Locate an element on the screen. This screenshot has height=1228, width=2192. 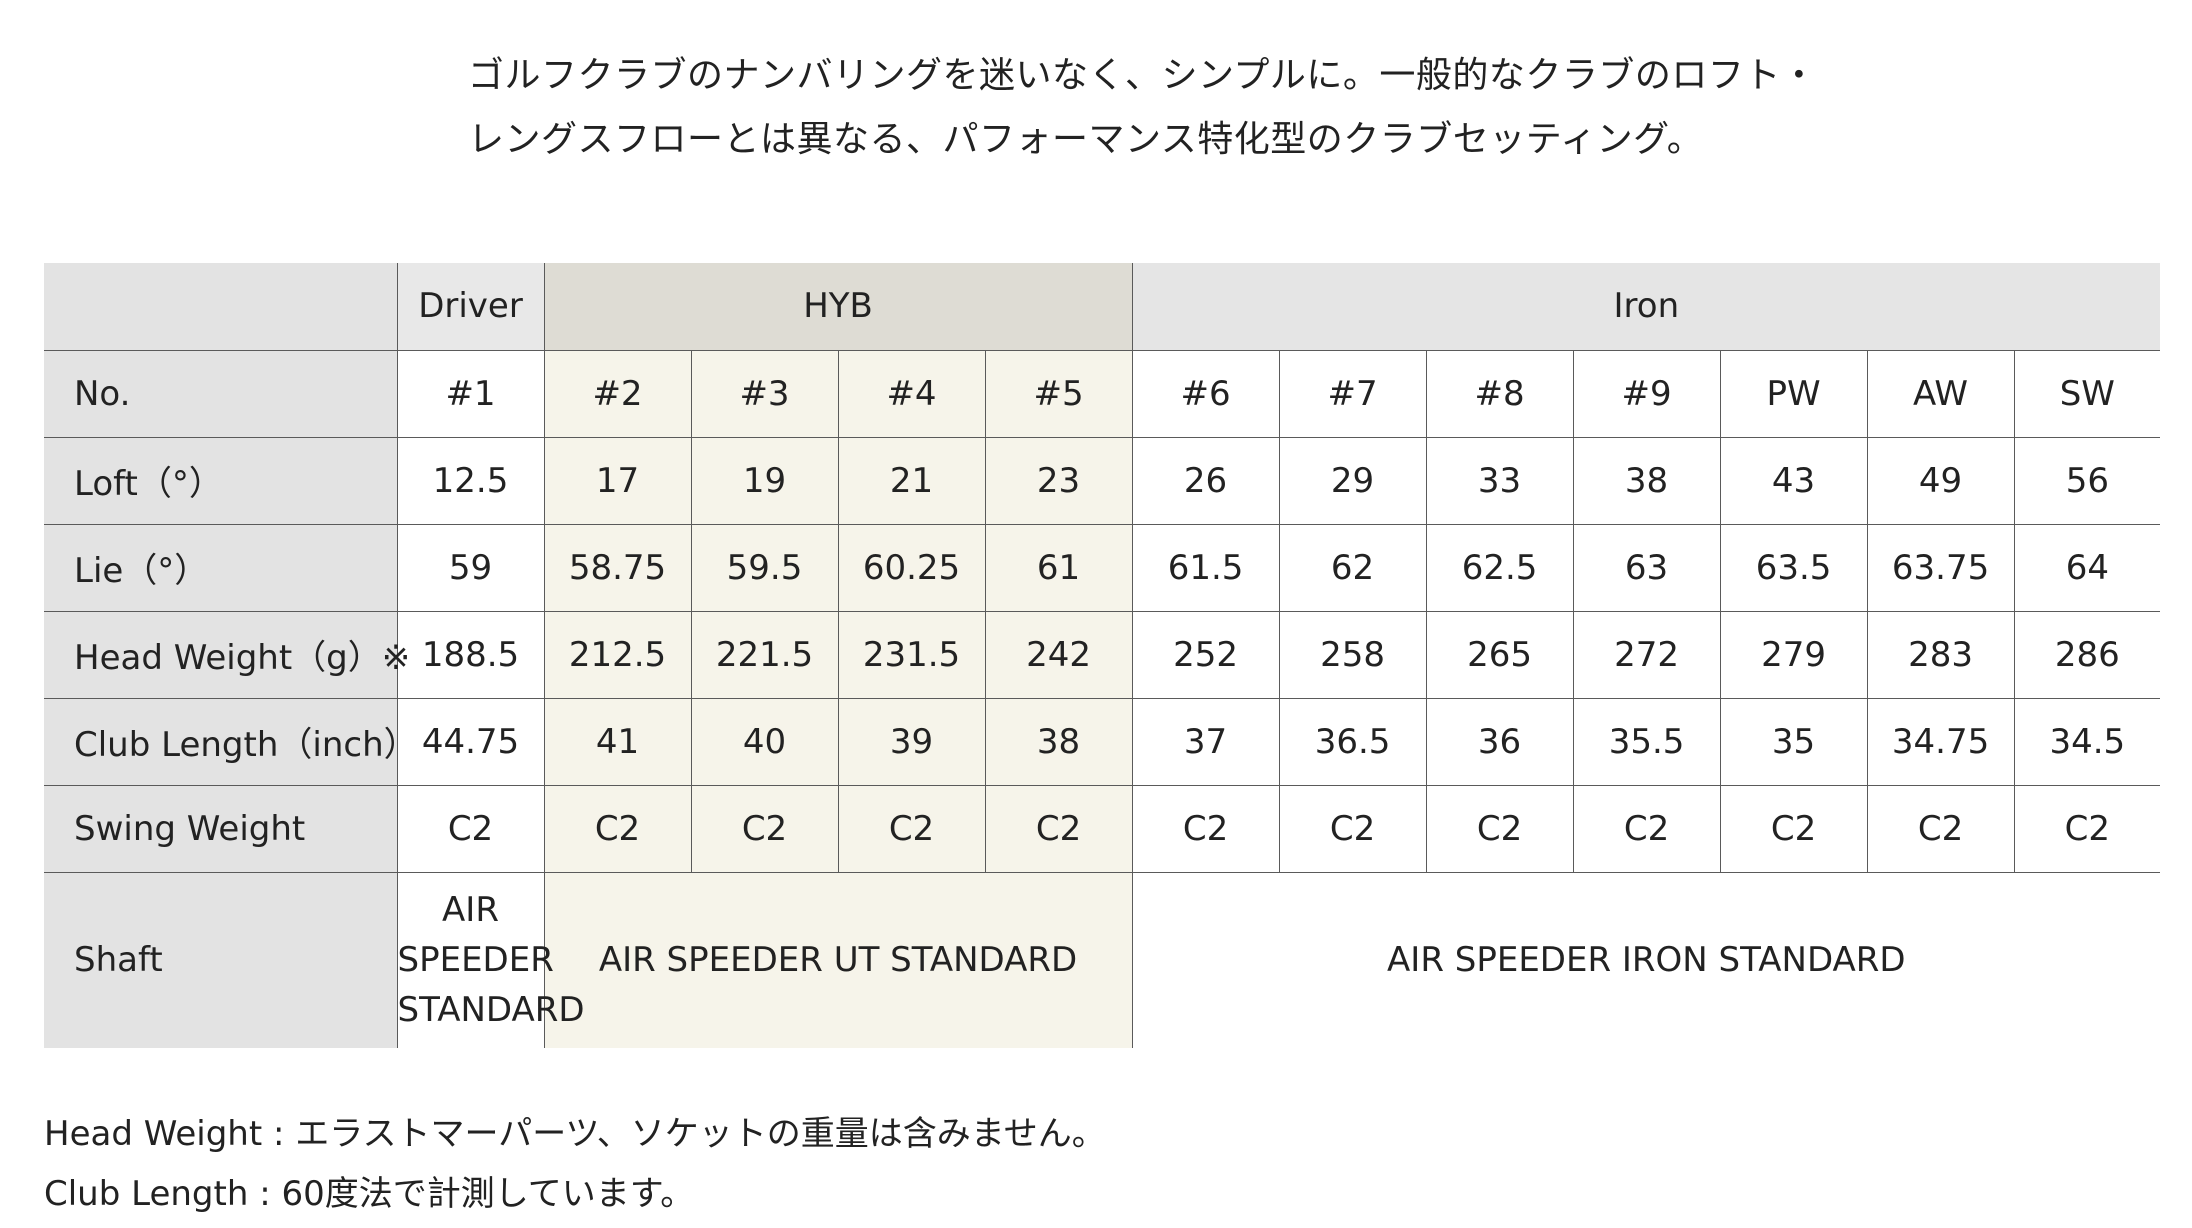
table-cell: 23 is located at coordinates (1058, 480).